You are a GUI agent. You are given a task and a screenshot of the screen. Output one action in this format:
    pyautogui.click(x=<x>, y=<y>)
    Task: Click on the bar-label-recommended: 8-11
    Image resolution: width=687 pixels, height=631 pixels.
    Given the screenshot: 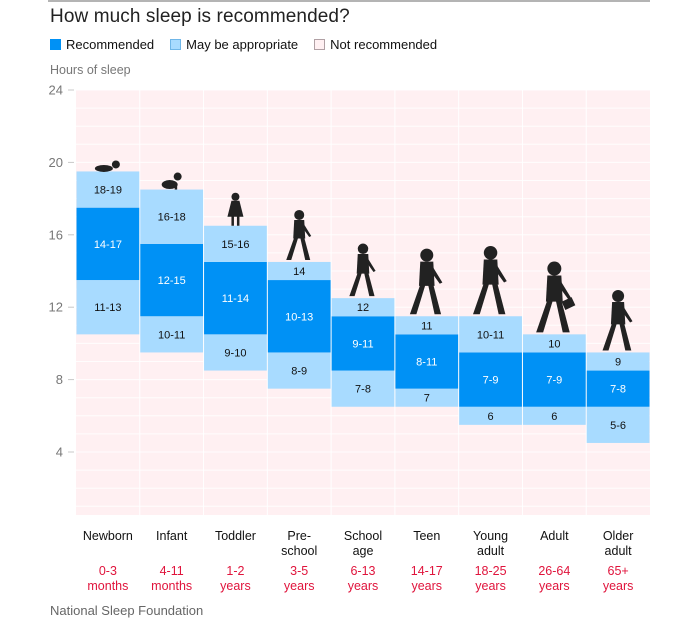 What is the action you would take?
    pyautogui.click(x=426, y=363)
    